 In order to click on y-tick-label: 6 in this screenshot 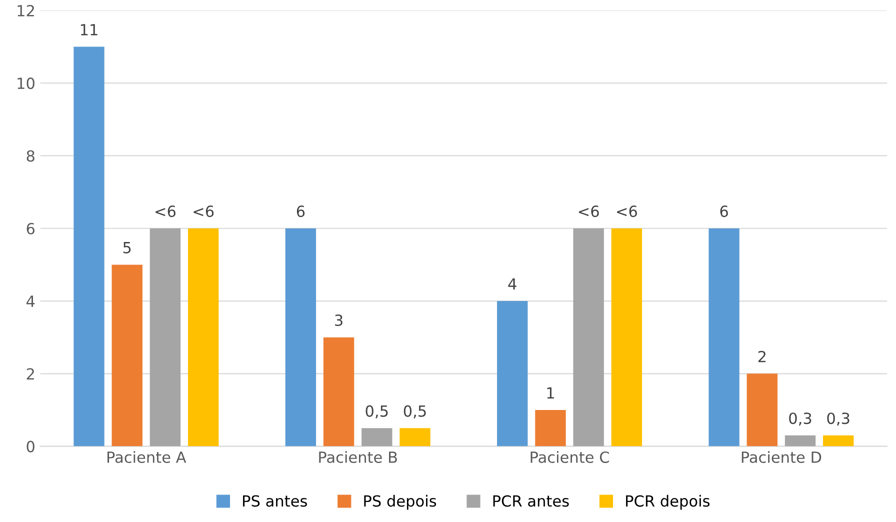, I will do `click(30, 228)`.